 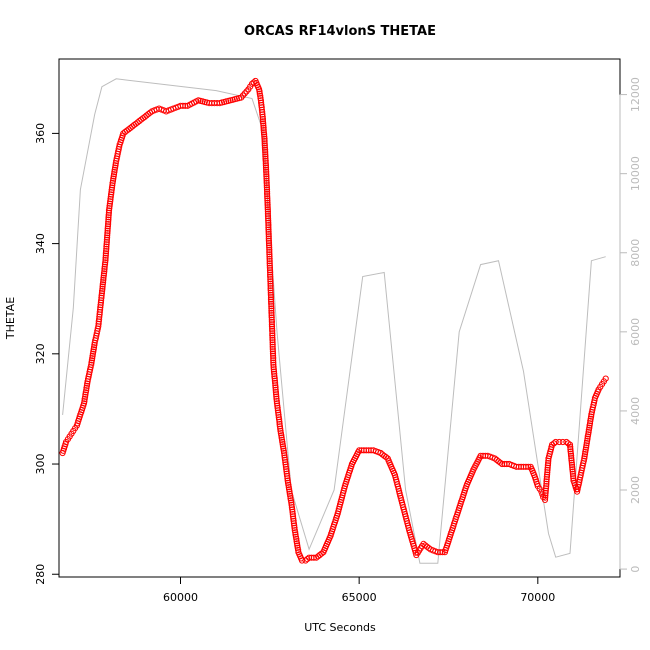 What do you see at coordinates (359, 597) in the screenshot?
I see `x-tick-label: 65000` at bounding box center [359, 597].